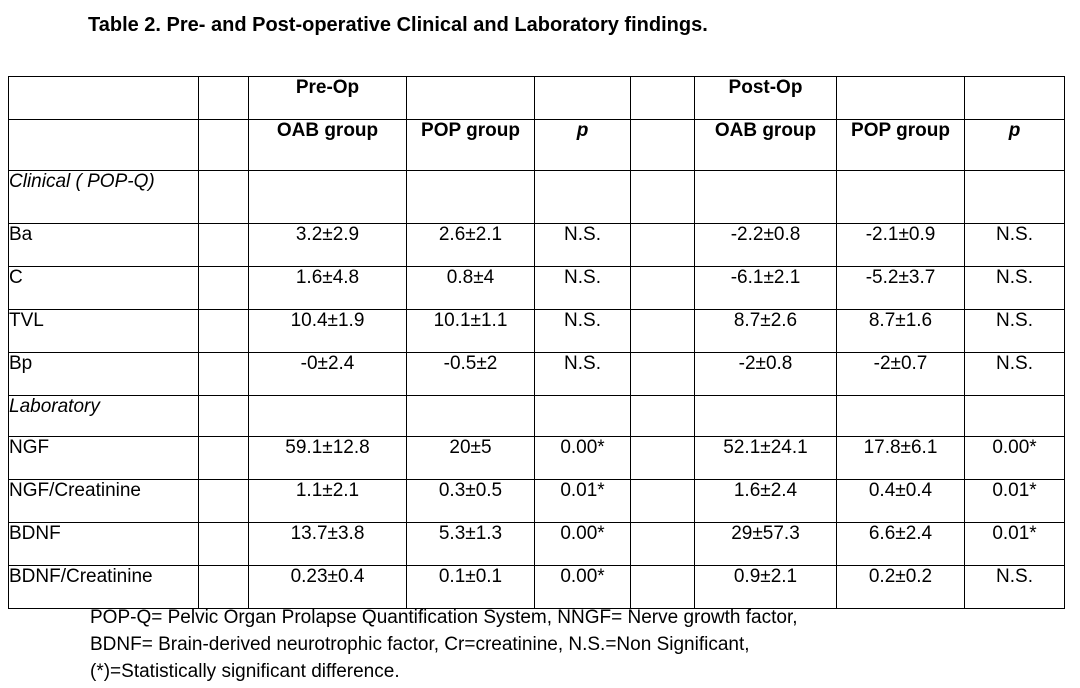 The height and width of the screenshot is (688, 1080). I want to click on value-cell: 13.7±3.8, so click(327, 544).